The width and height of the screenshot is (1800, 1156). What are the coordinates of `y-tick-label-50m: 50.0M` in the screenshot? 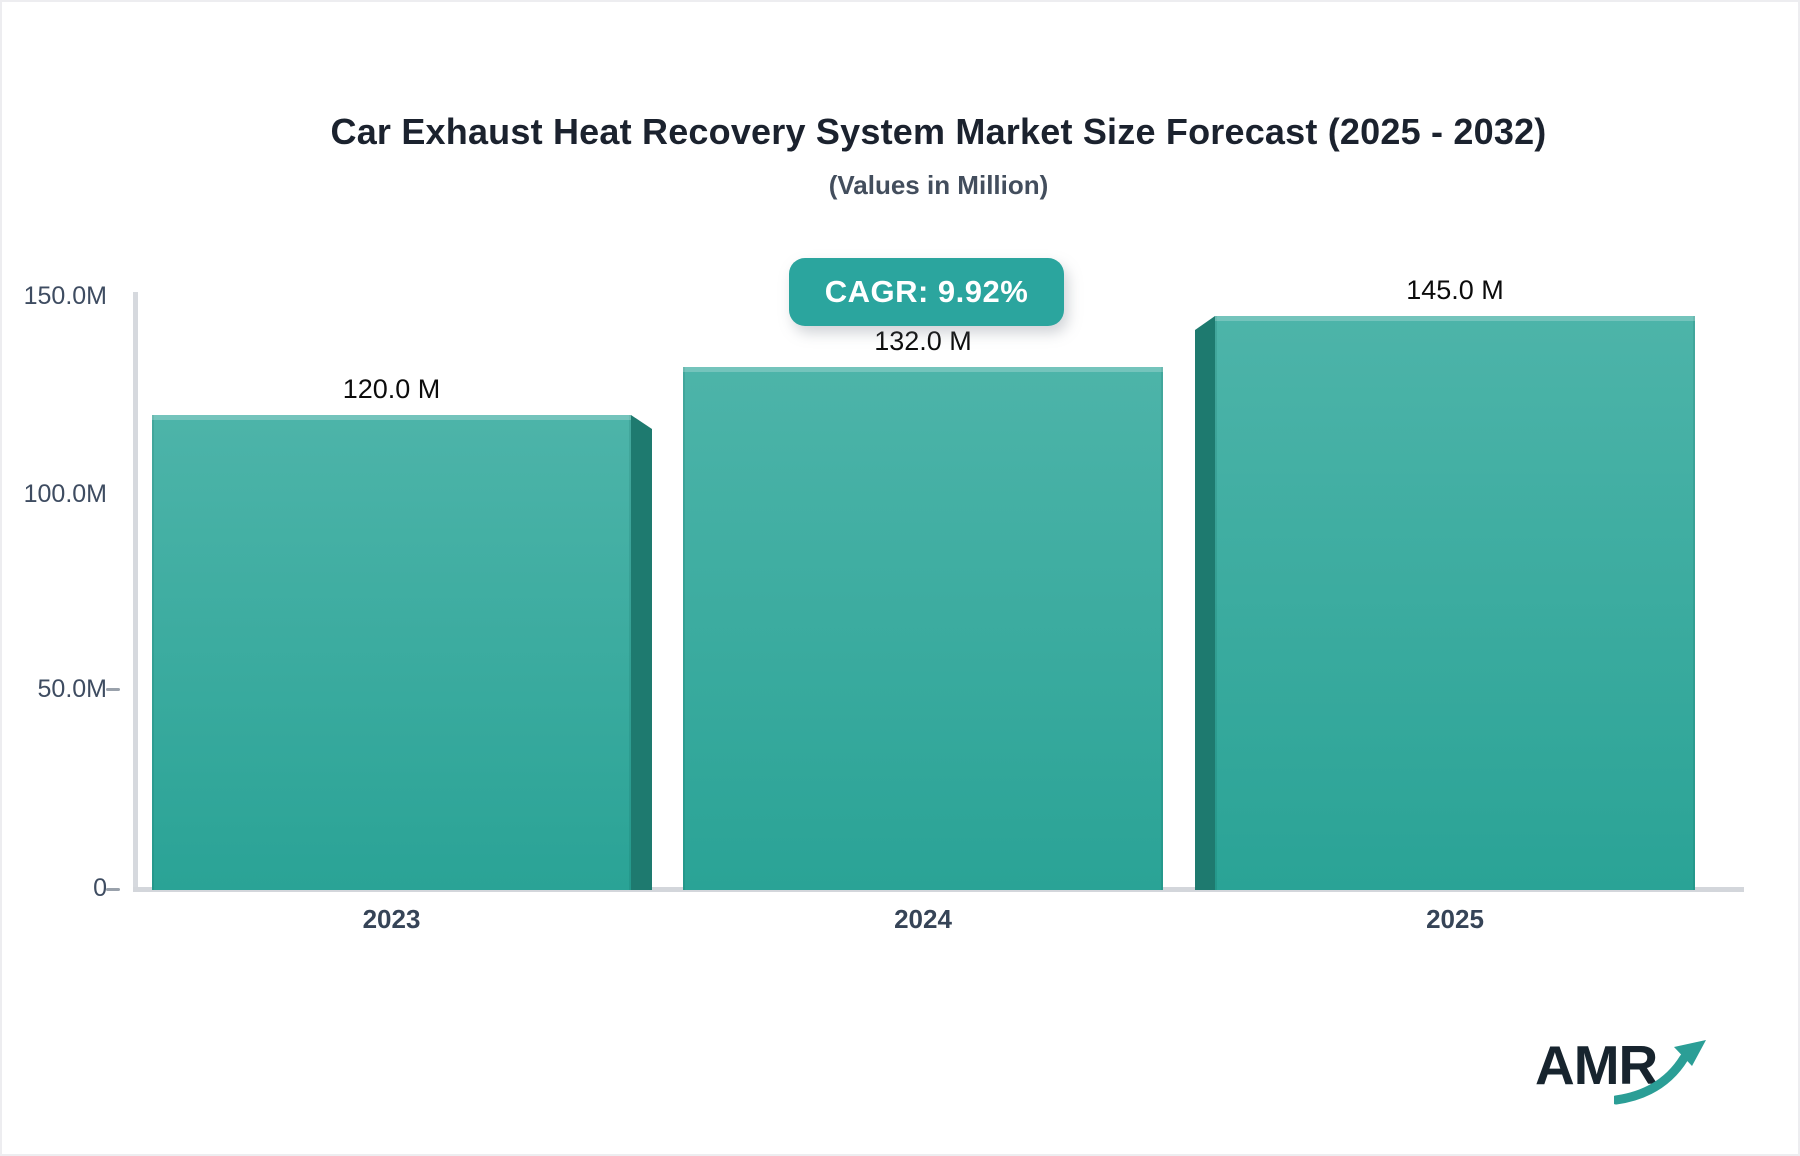 It's located at (72, 689).